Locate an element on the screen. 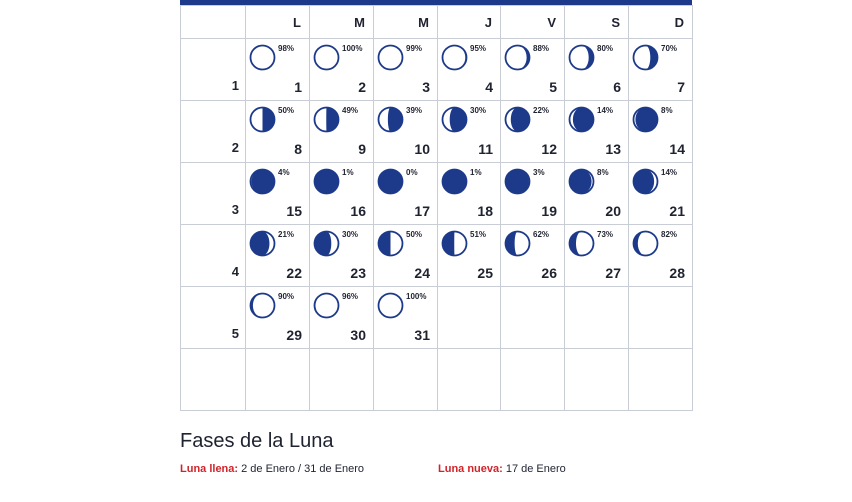 This screenshot has width=852, height=502. day-number: 10 is located at coordinates (422, 149).